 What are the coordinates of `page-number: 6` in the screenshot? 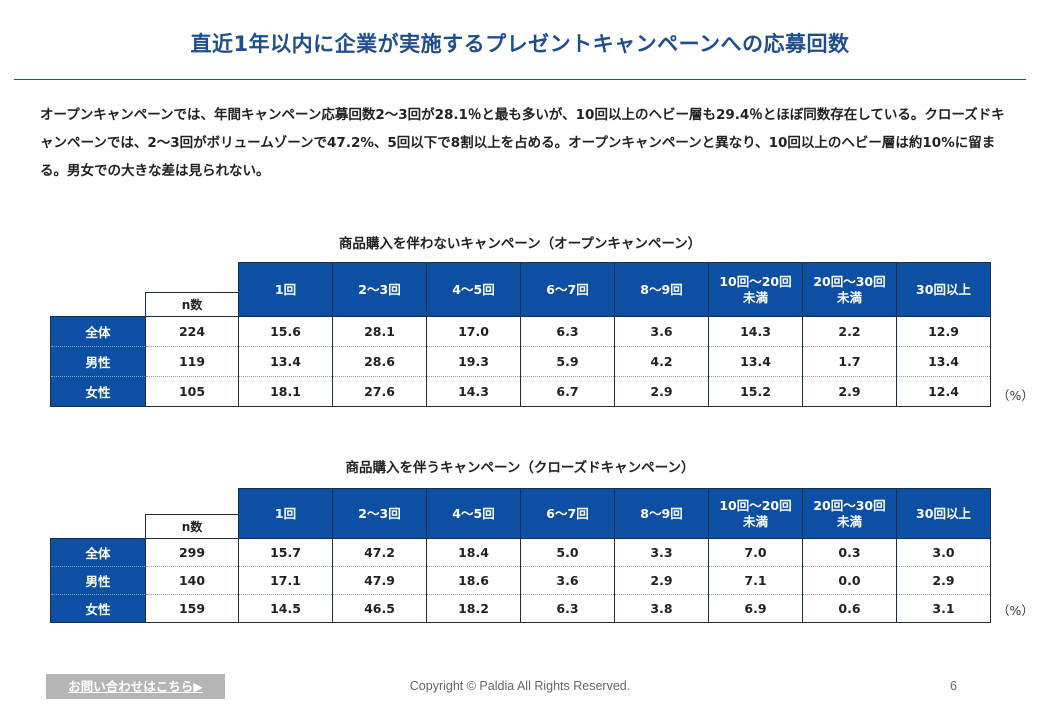 It's located at (953, 686).